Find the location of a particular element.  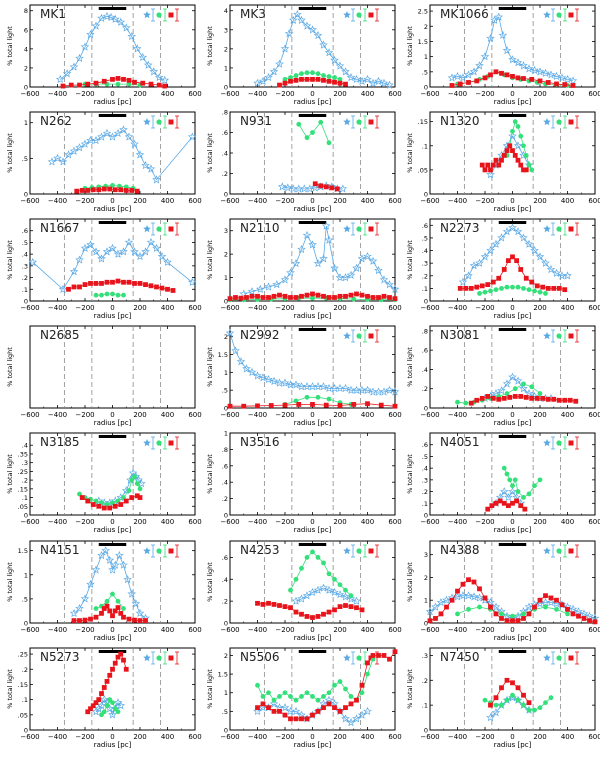

y-tick-label: 3 is located at coordinates (226, 231).